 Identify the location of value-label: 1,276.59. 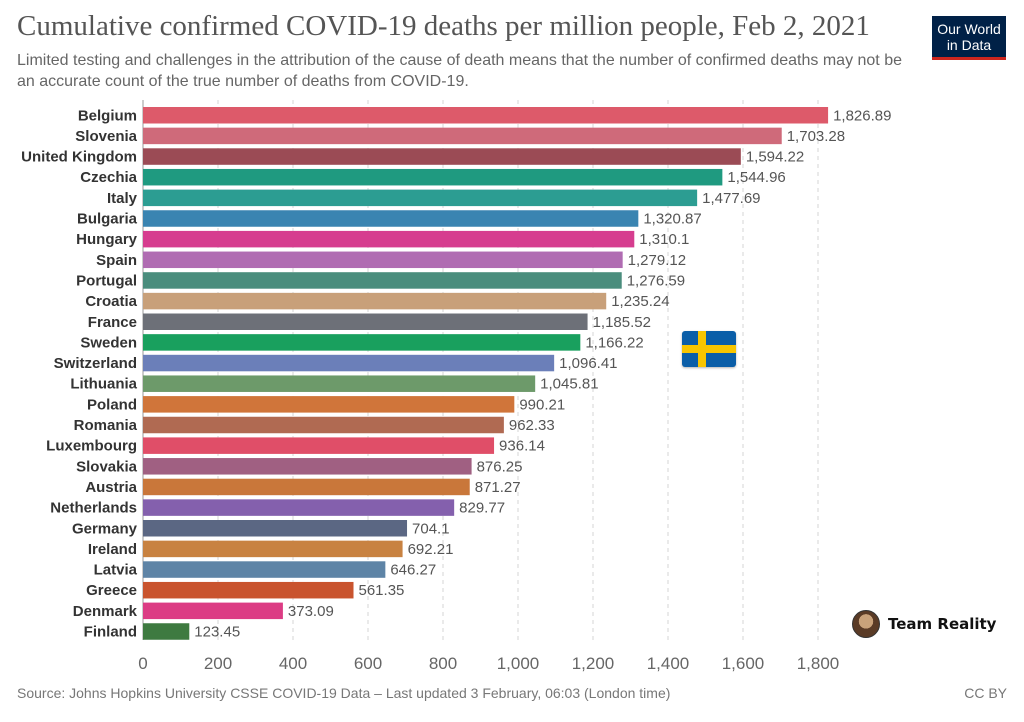
(656, 280).